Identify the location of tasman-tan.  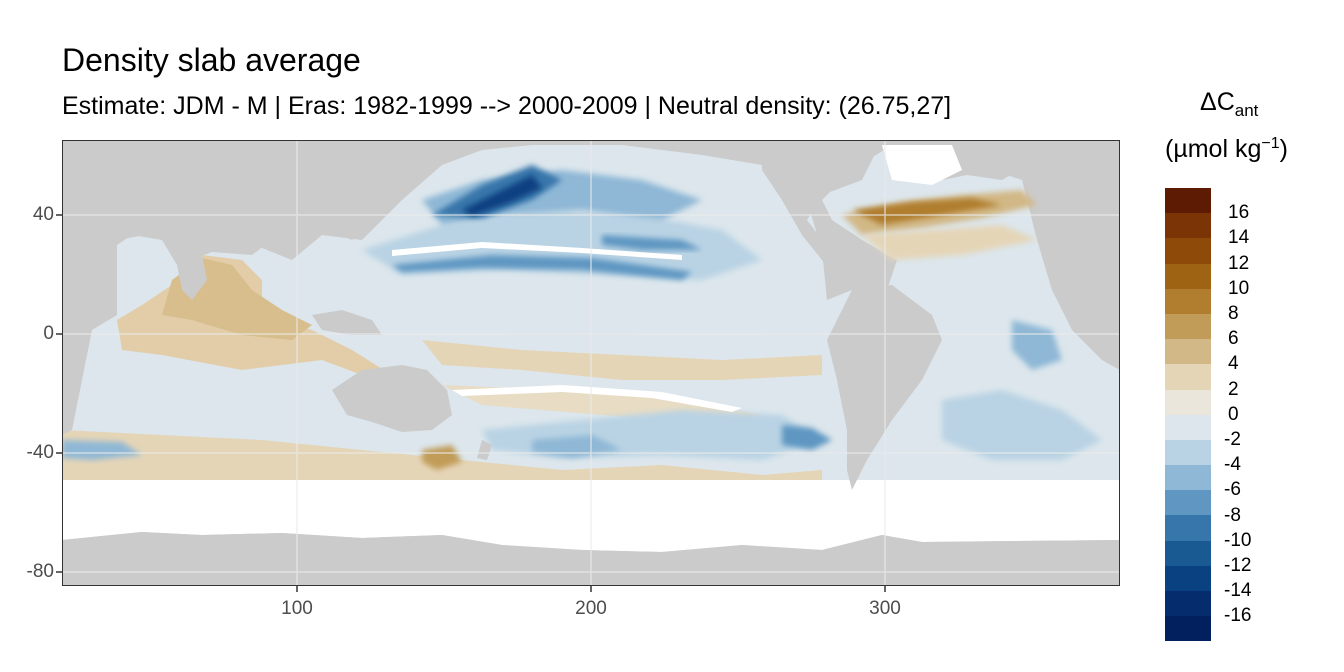
(442, 457).